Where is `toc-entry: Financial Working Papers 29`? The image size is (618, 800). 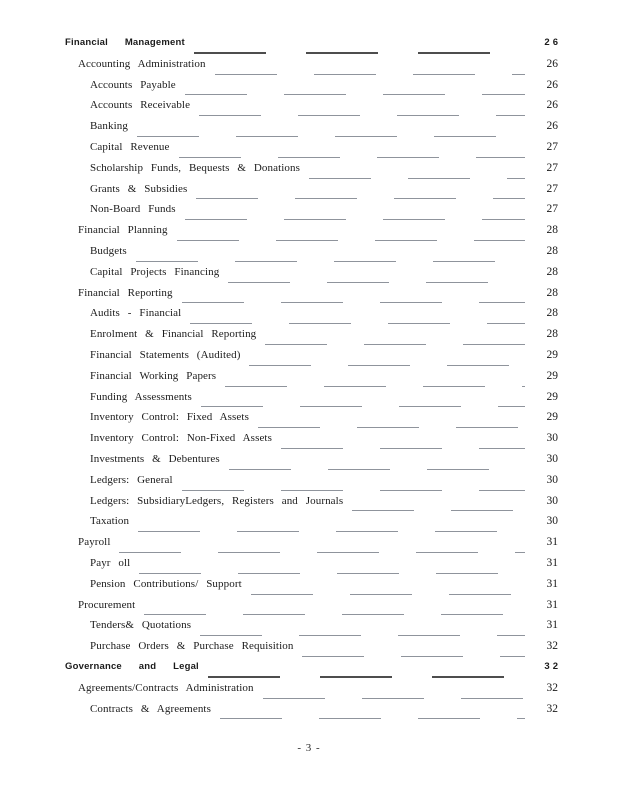 toc-entry: Financial Working Papers 29 is located at coordinates (312, 380).